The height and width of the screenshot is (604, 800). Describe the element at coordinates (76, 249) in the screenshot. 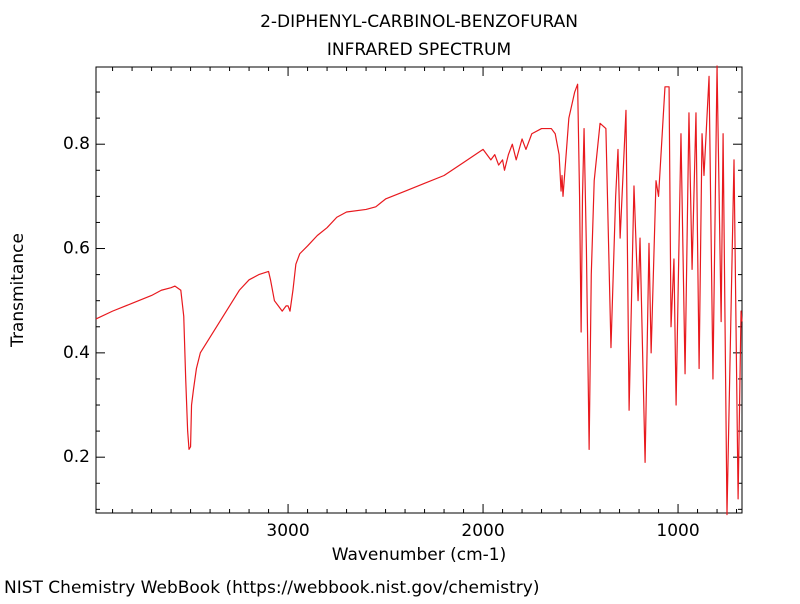

I see `y-tick-label: 0.6` at that location.